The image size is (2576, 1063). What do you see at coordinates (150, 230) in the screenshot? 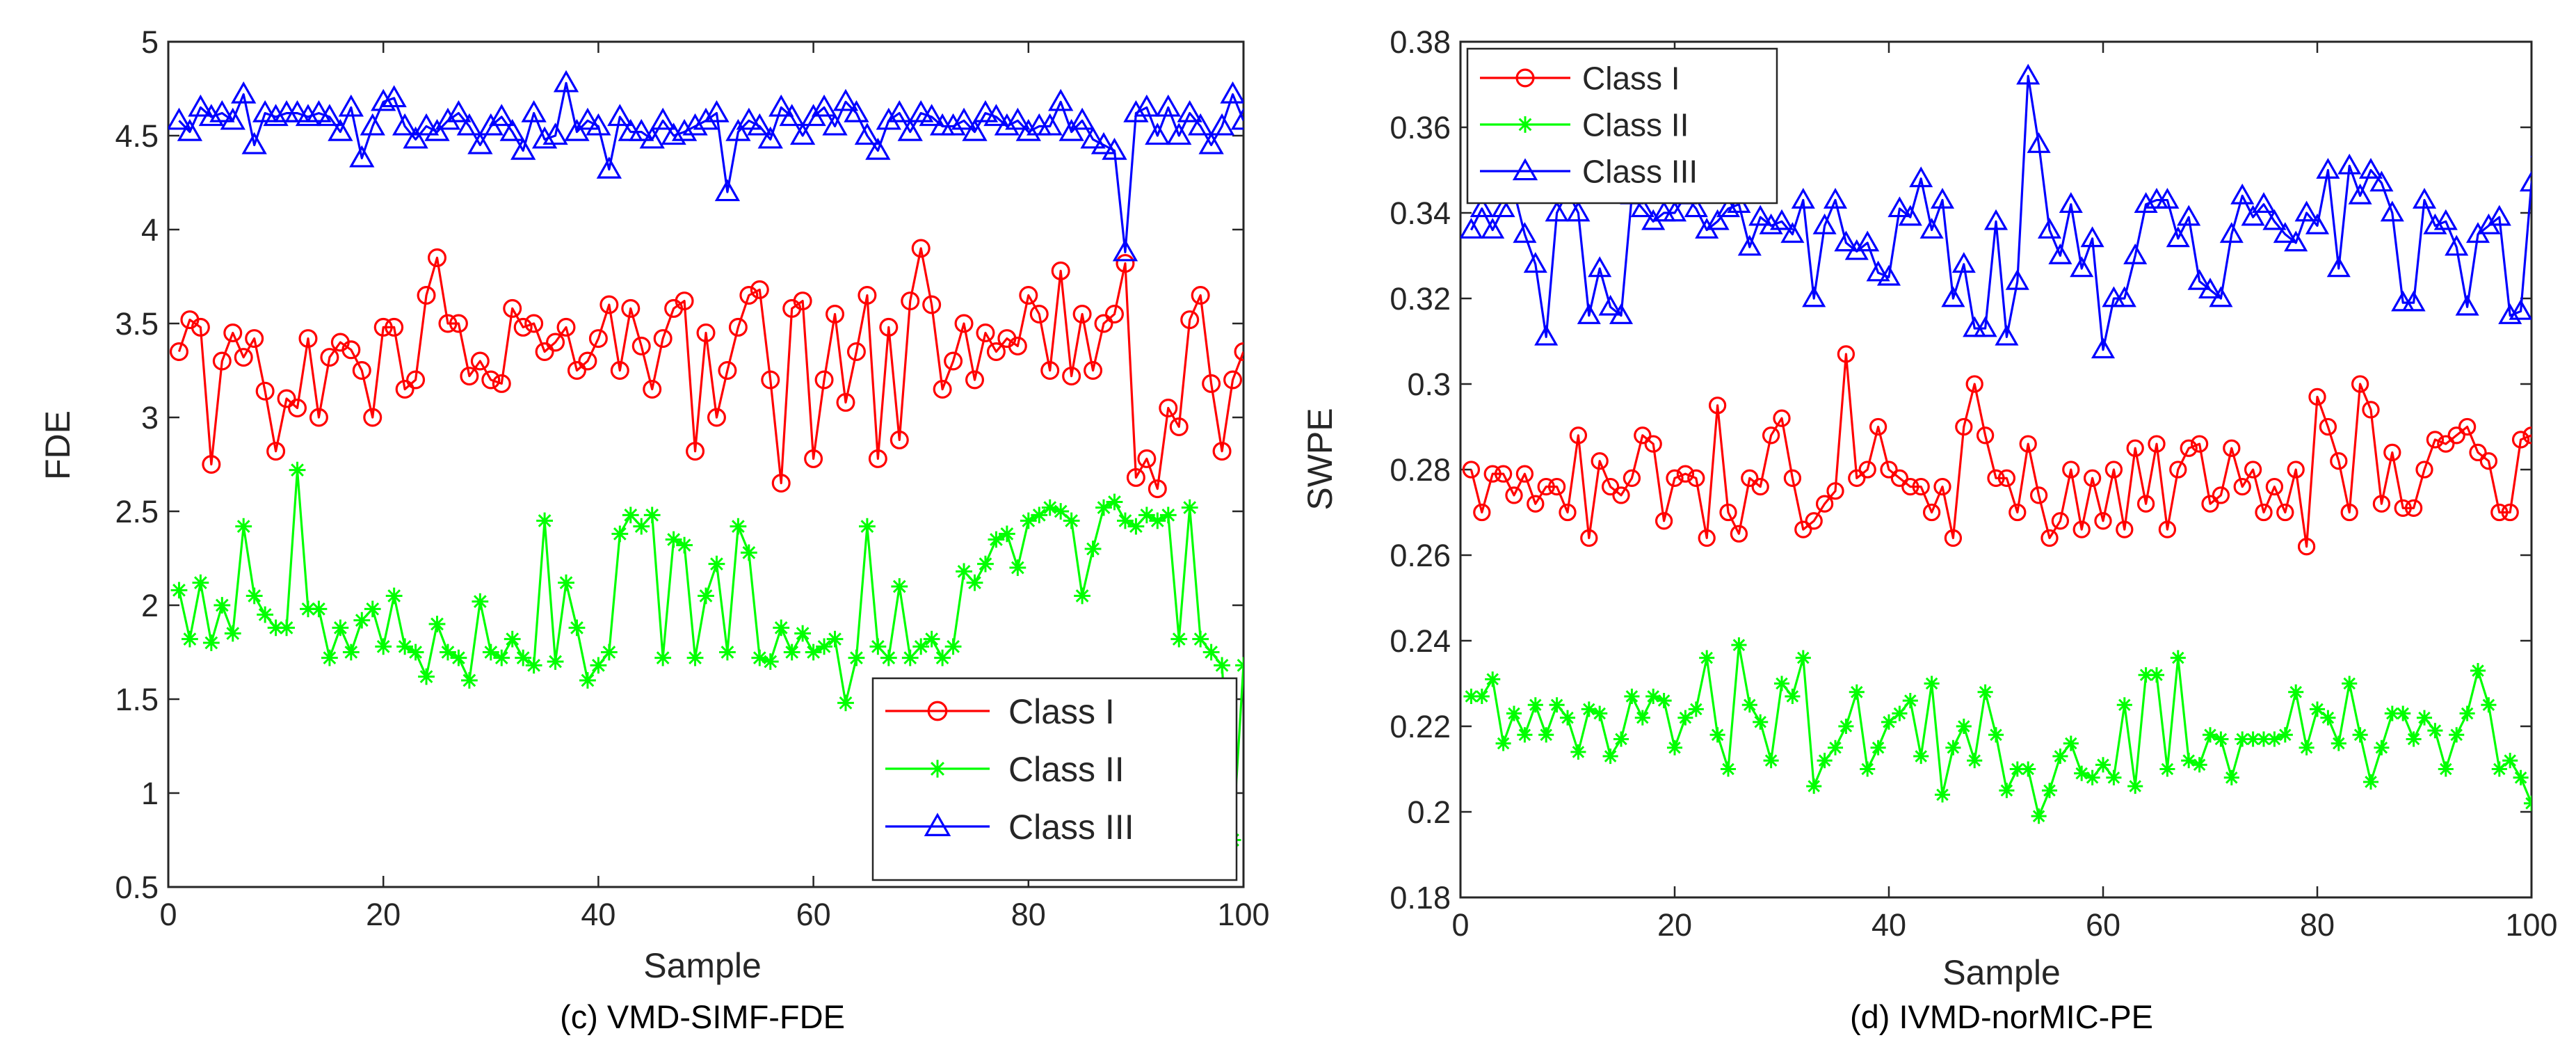
I see `chart-c-ytick-label: 4` at bounding box center [150, 230].